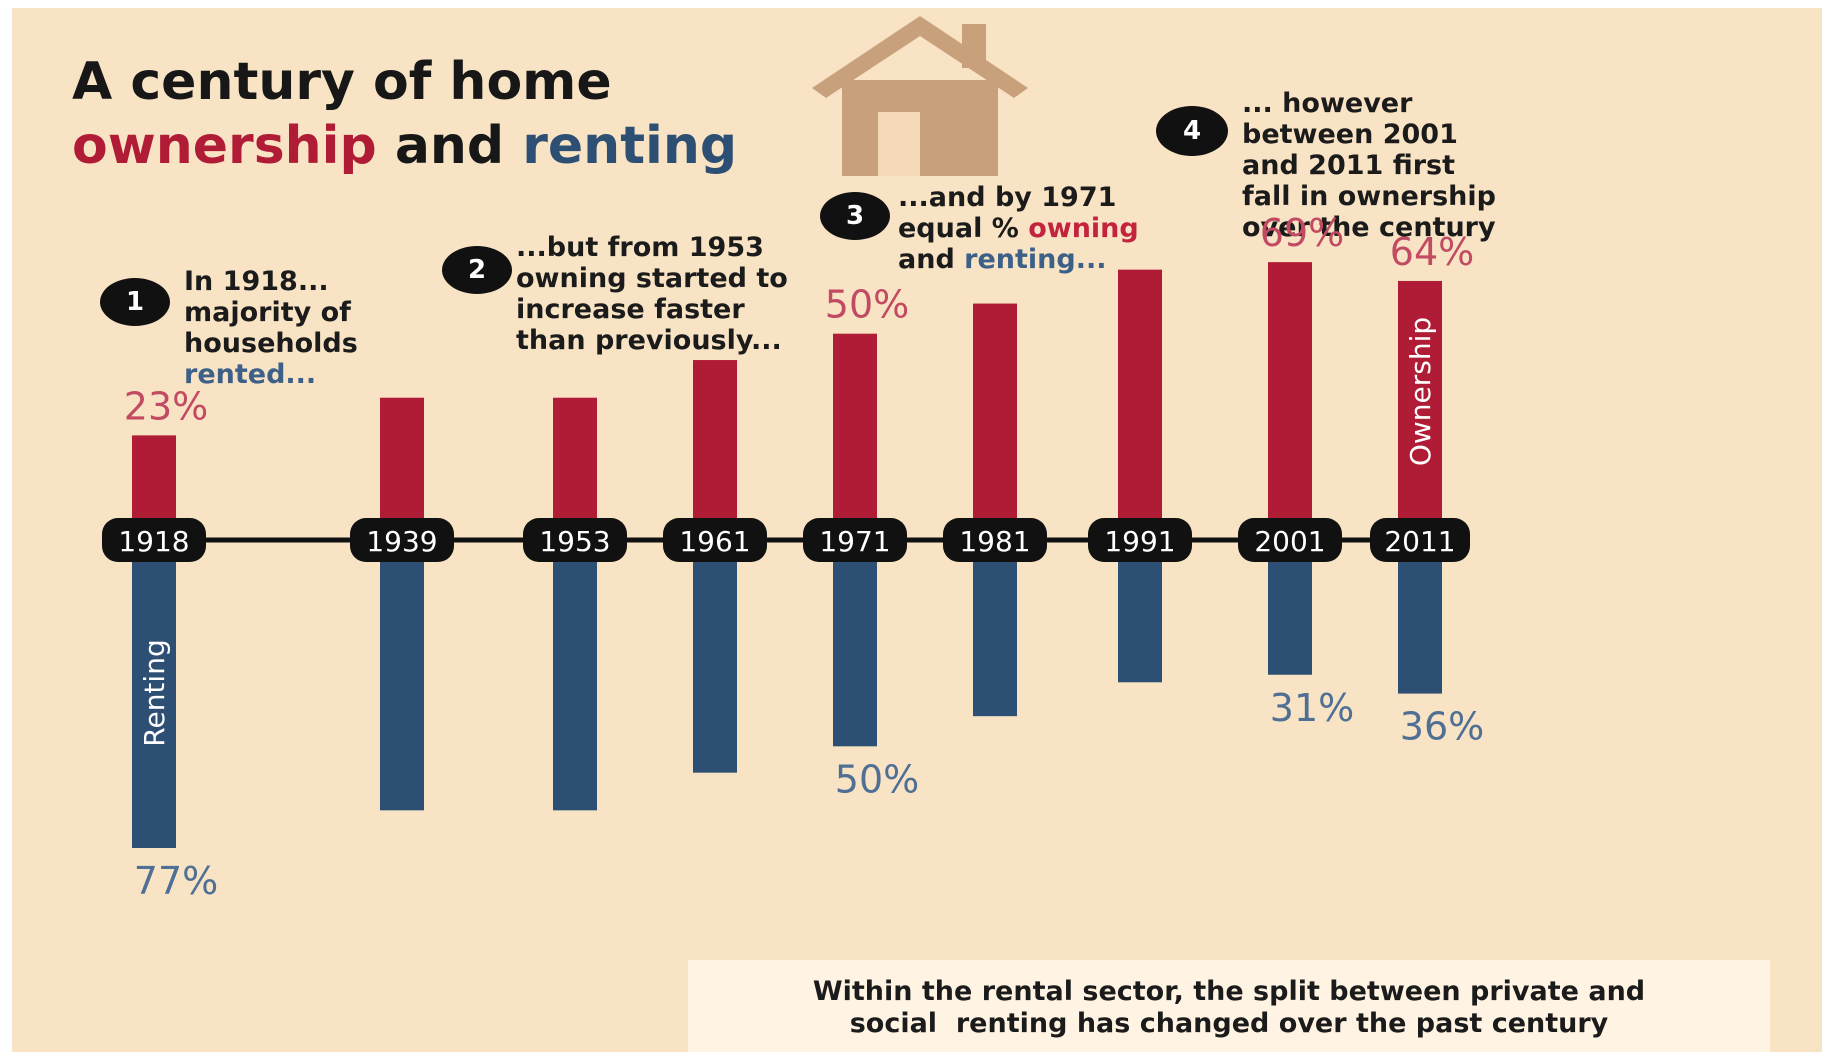  Describe the element at coordinates (267, 312) in the screenshot. I see `note-1-line-2: majority of` at that location.